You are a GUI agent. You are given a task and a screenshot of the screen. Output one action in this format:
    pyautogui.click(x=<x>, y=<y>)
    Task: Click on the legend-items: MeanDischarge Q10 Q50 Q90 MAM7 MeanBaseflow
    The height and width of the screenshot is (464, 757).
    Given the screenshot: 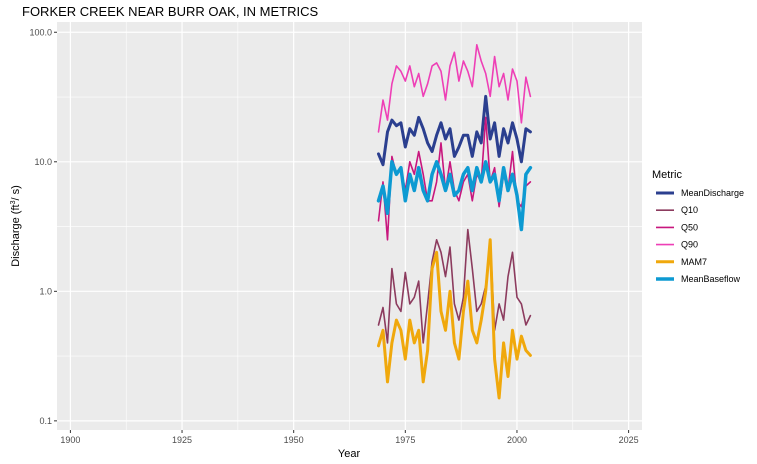 What is the action you would take?
    pyautogui.click(x=700, y=236)
    